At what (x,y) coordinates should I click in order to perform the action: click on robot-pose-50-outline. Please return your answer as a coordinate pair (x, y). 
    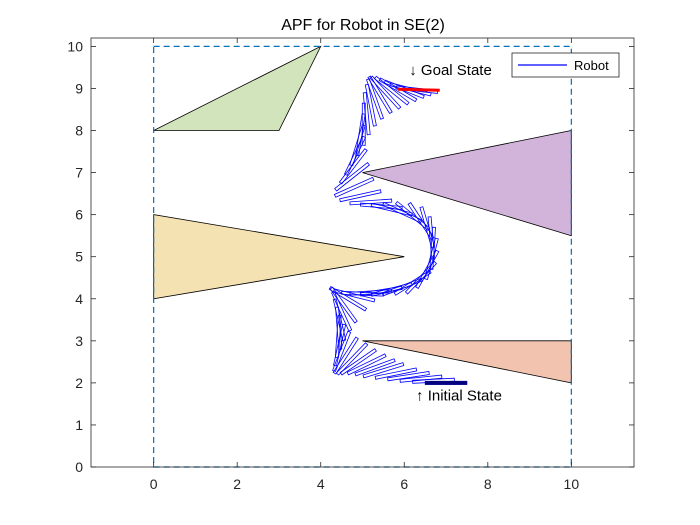
    Looking at the image, I should click on (380, 95).